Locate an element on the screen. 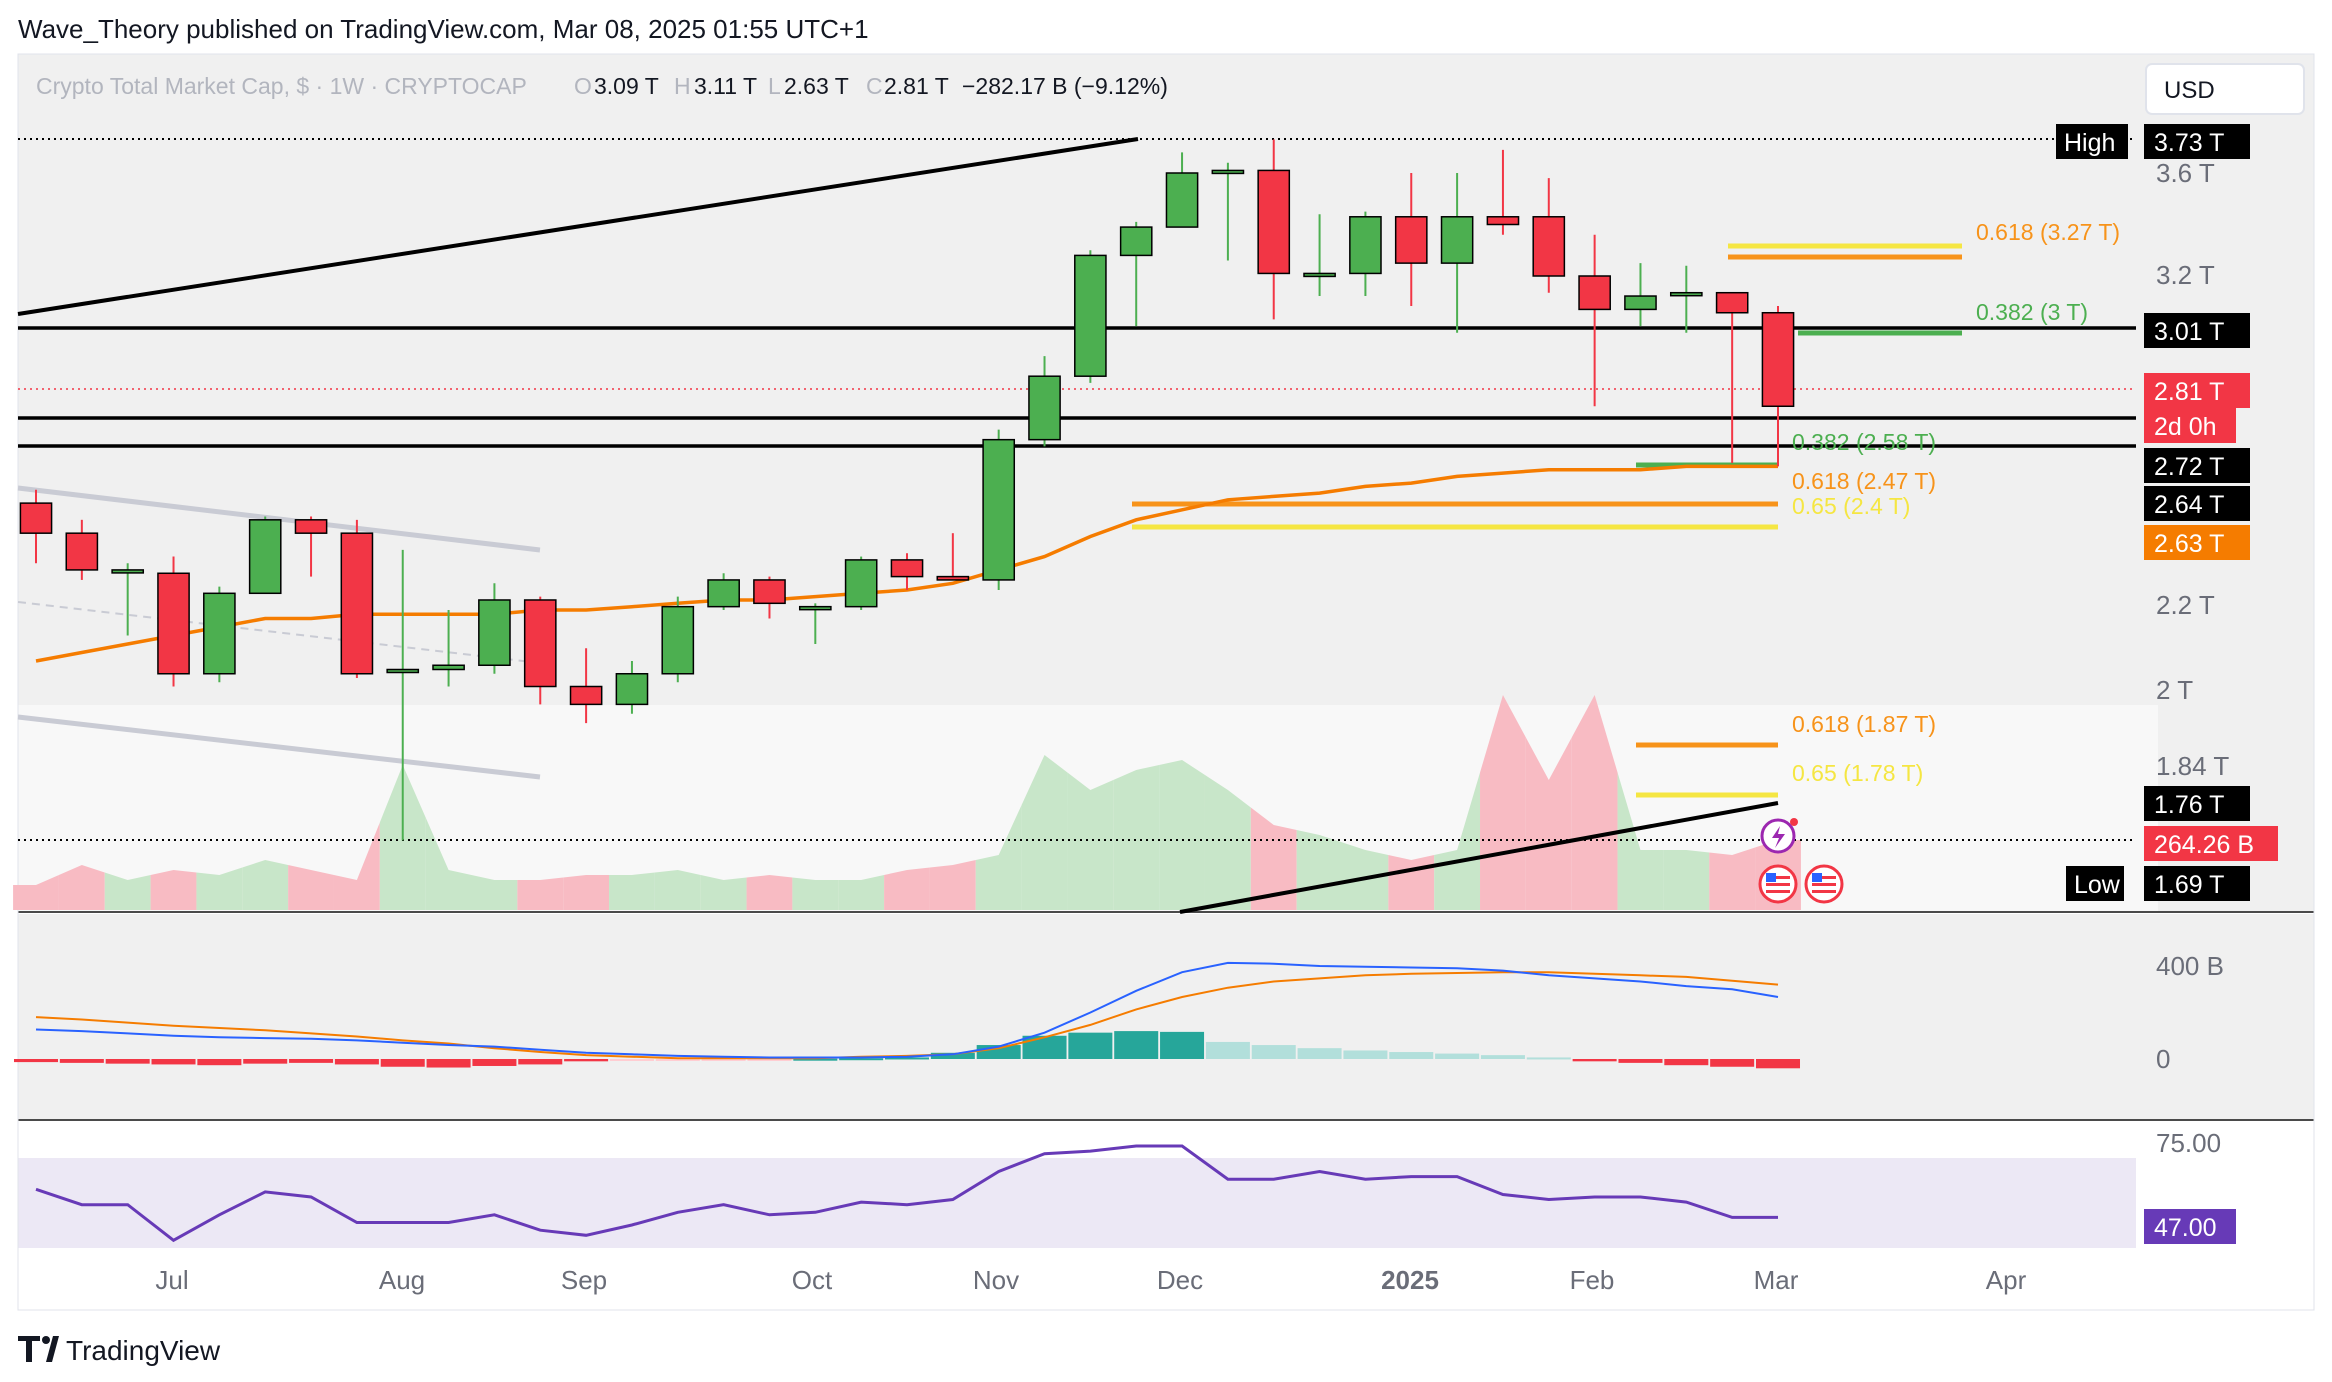 The width and height of the screenshot is (2332, 1382). macd-tick-label: 400 B is located at coordinates (2190, 966).